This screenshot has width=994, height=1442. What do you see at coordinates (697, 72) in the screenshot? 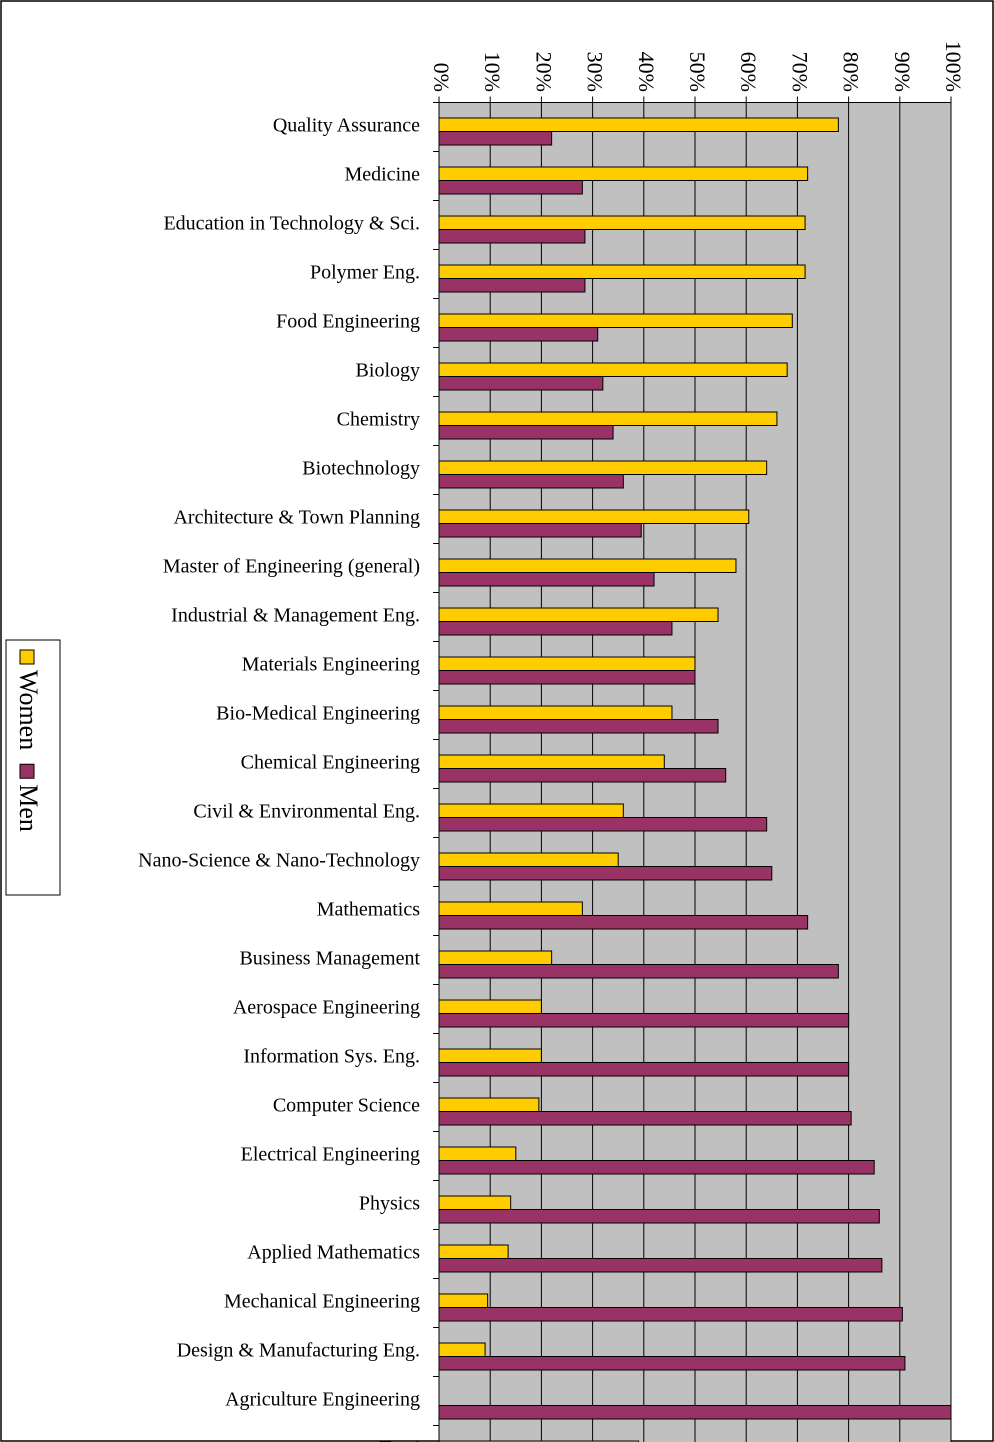
I see `x-tick-label: 50%` at bounding box center [697, 72].